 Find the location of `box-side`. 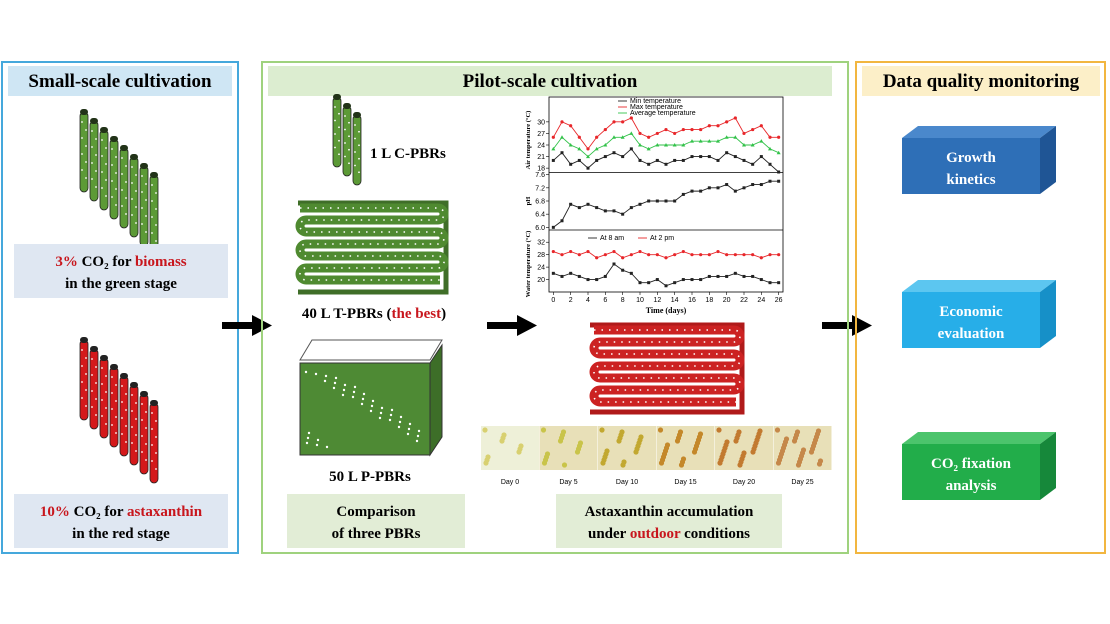

box-side is located at coordinates (1048, 466).